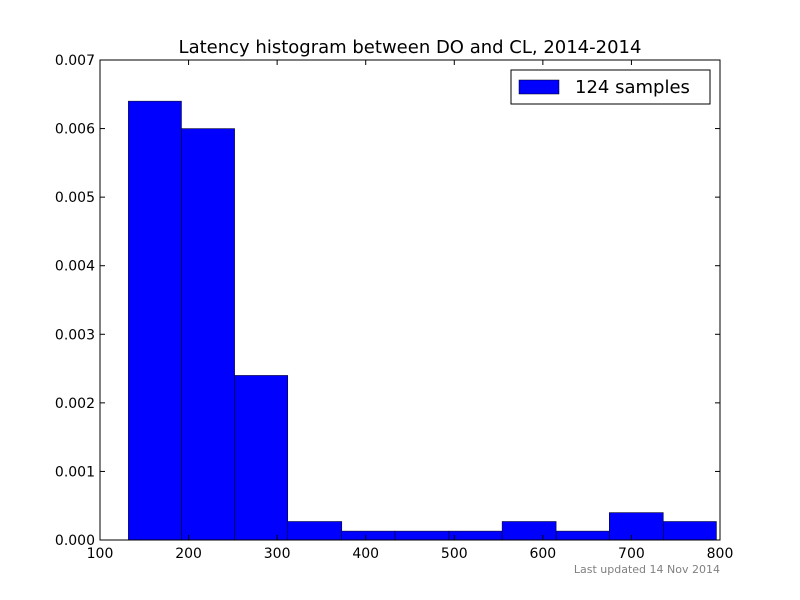 Image resolution: width=800 pixels, height=600 pixels. Describe the element at coordinates (542, 554) in the screenshot. I see `x-tick-label-5: 600` at that location.